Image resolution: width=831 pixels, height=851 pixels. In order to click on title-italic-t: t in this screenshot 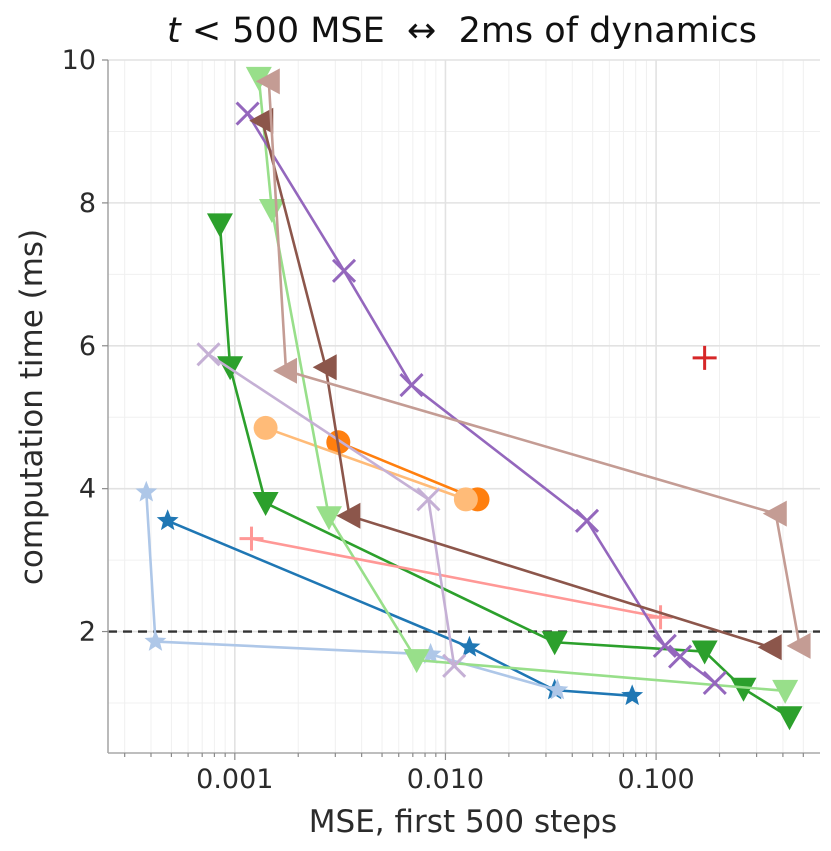, I will do `click(174, 31)`.